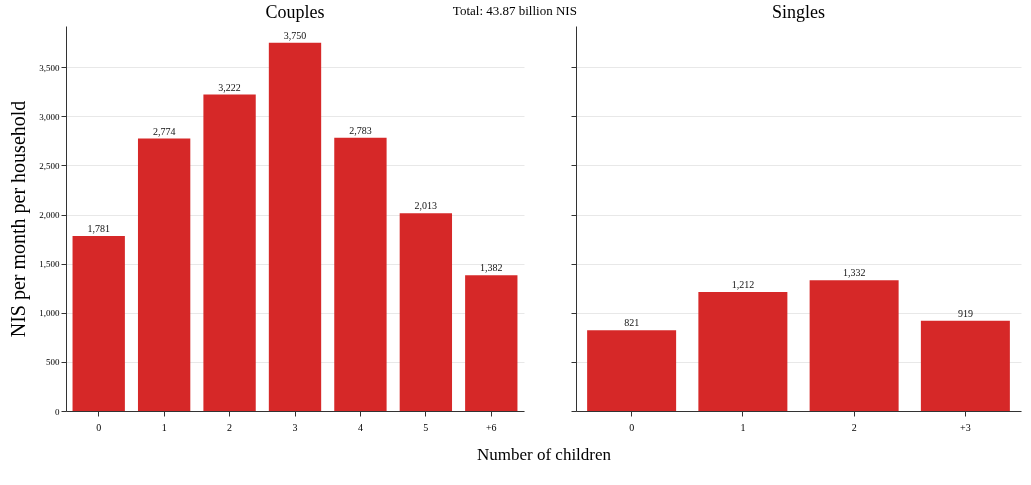 This screenshot has width=1031, height=485. I want to click on chart-title: Singles, so click(798, 12).